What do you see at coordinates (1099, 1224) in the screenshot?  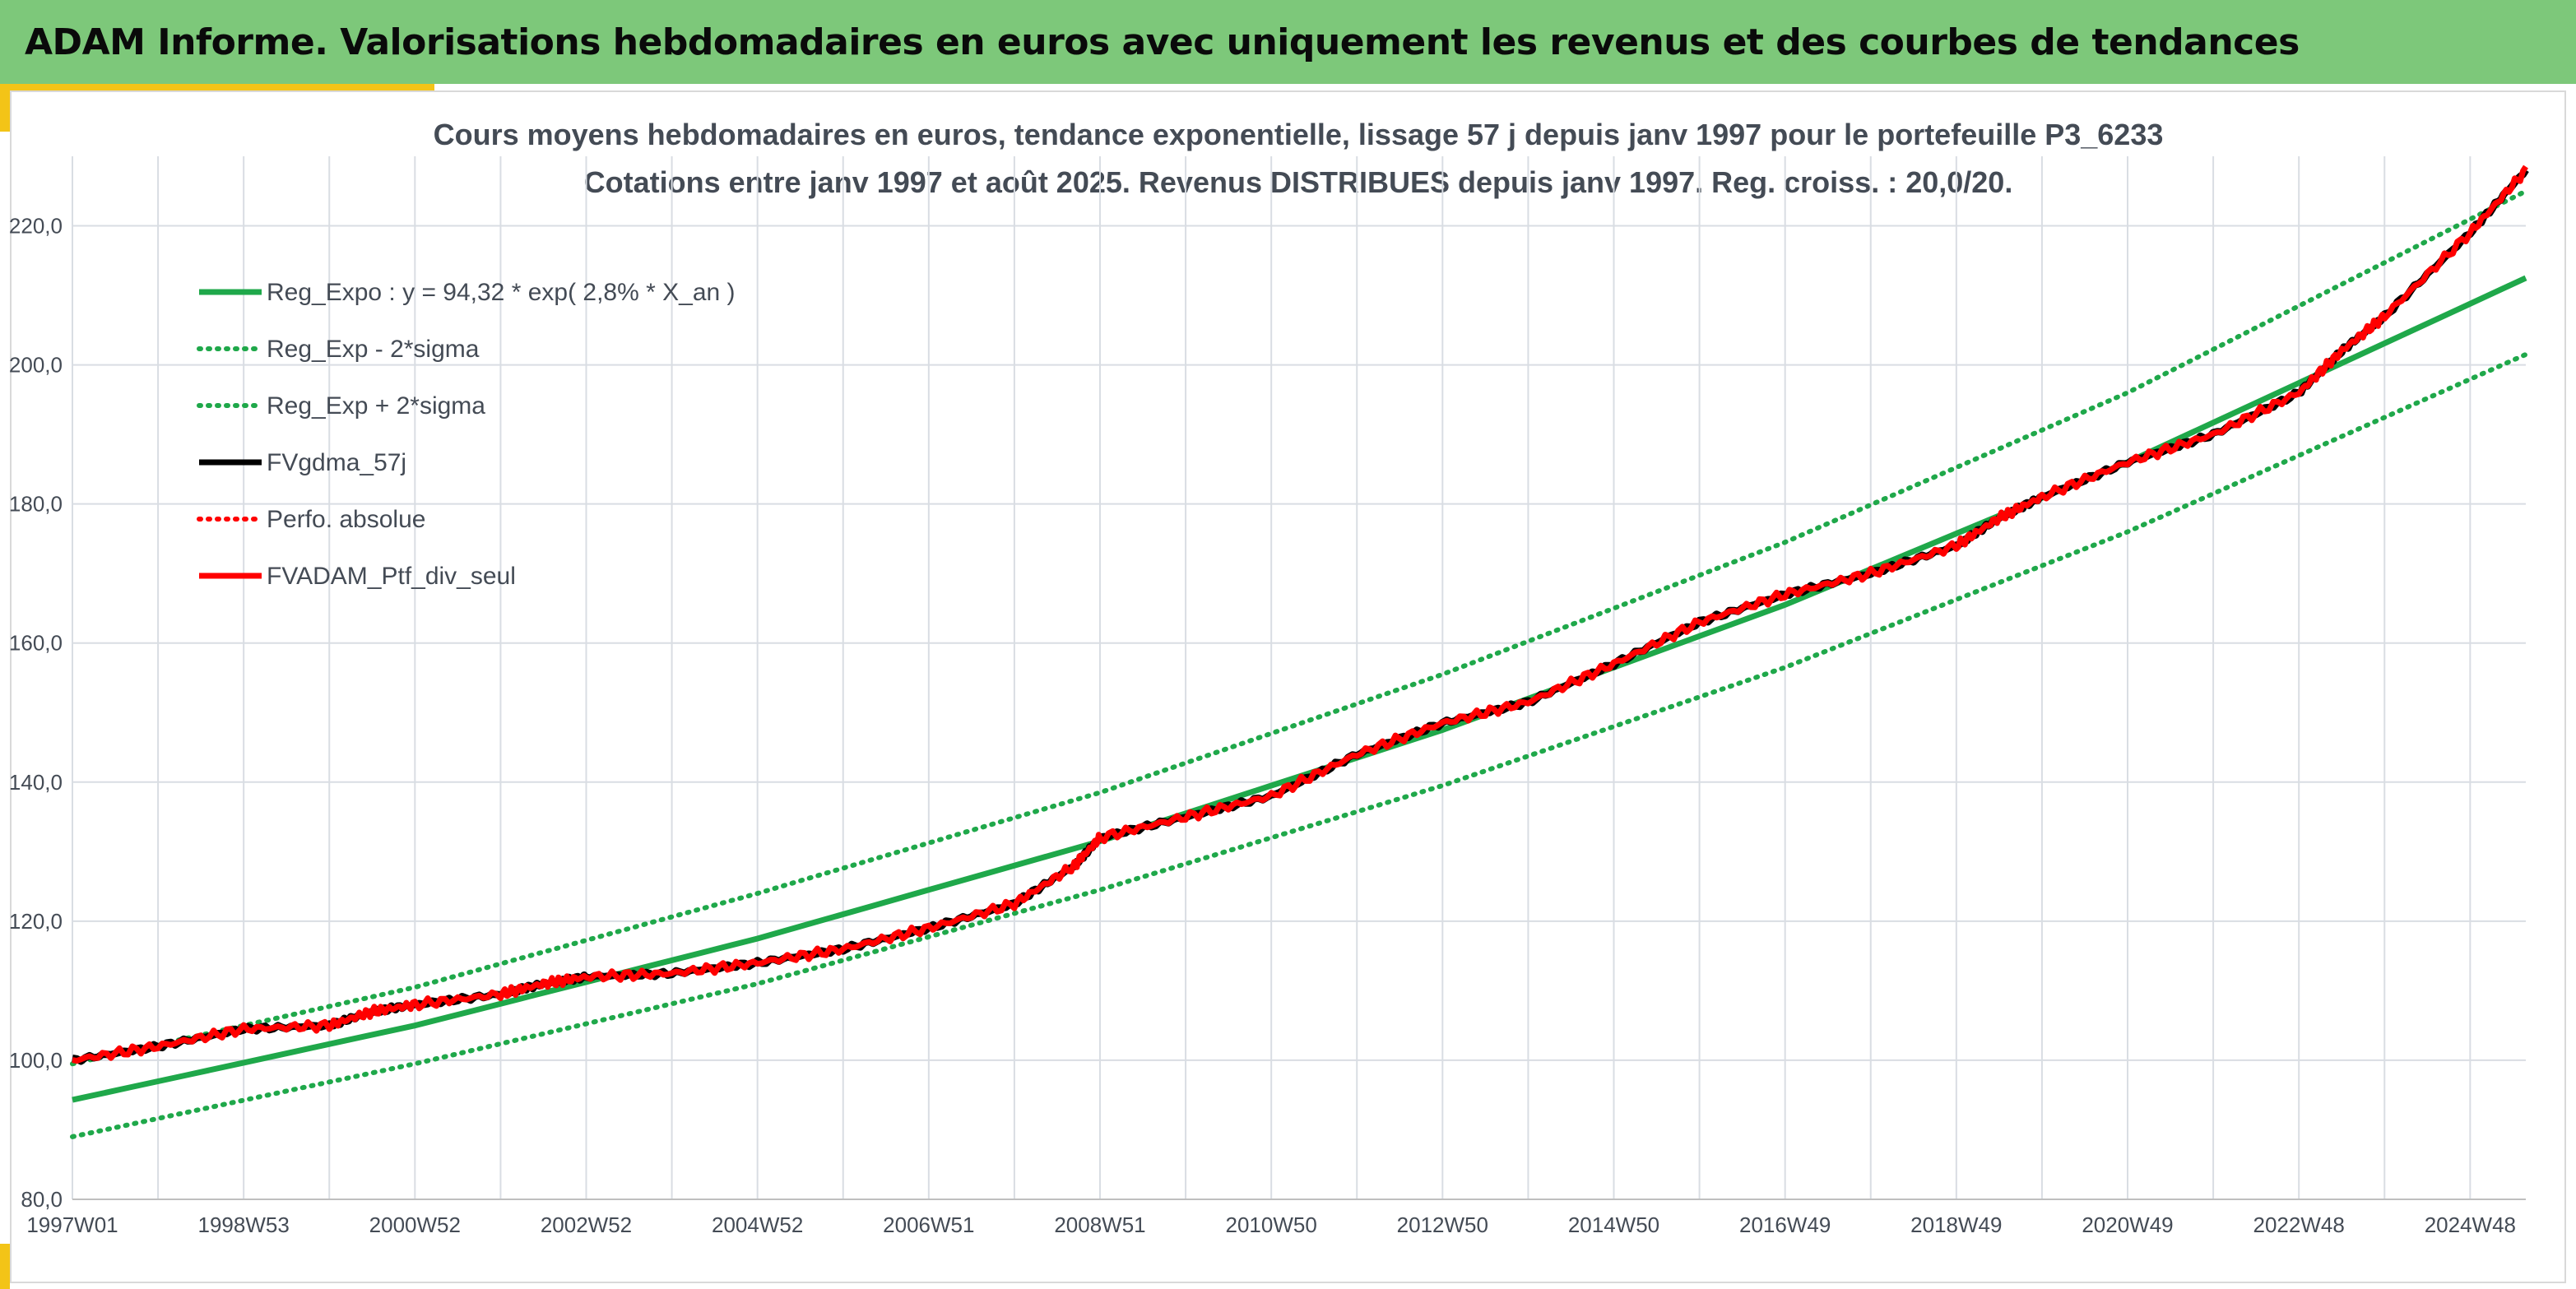 I see `x-tick-label: 2008W51` at bounding box center [1099, 1224].